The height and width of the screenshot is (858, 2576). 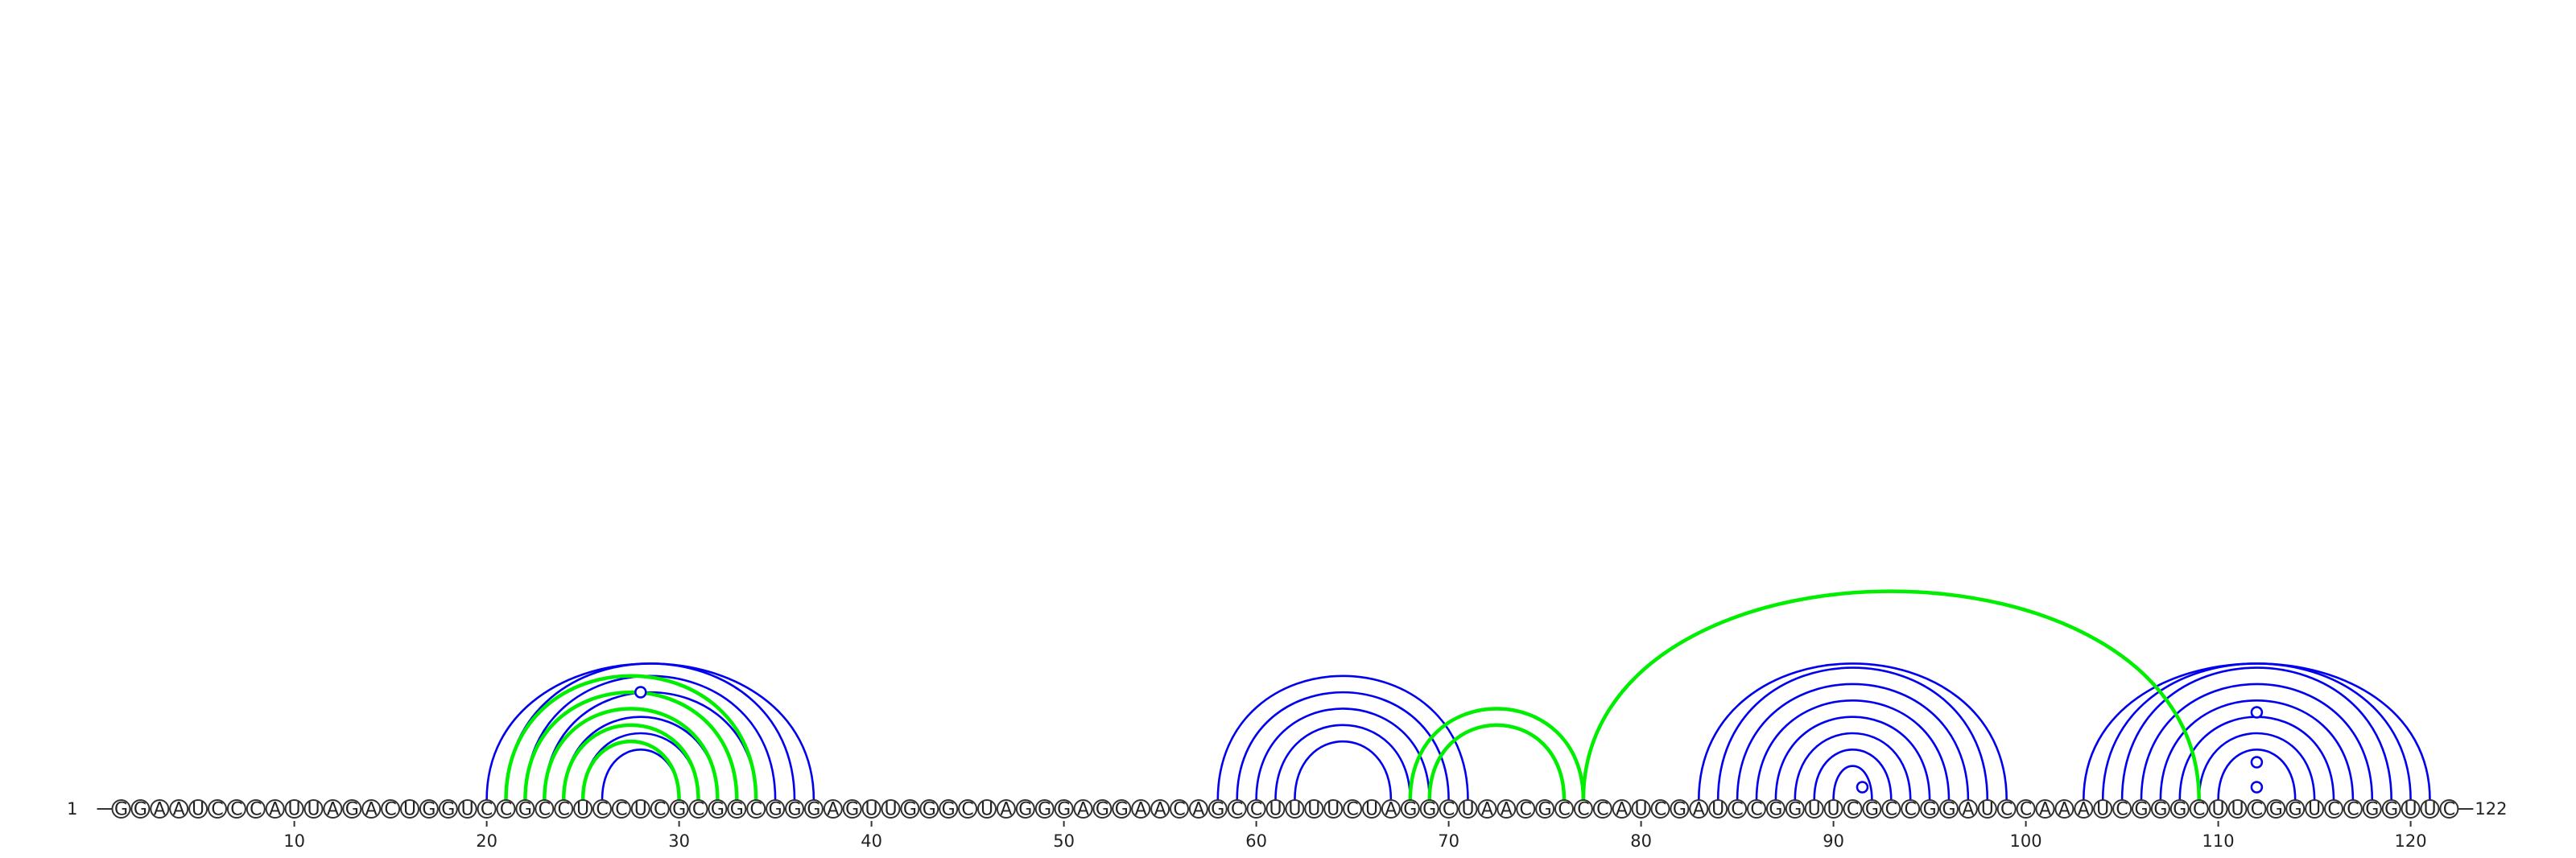 I want to click on end-index-label: 122, so click(x=2491, y=809).